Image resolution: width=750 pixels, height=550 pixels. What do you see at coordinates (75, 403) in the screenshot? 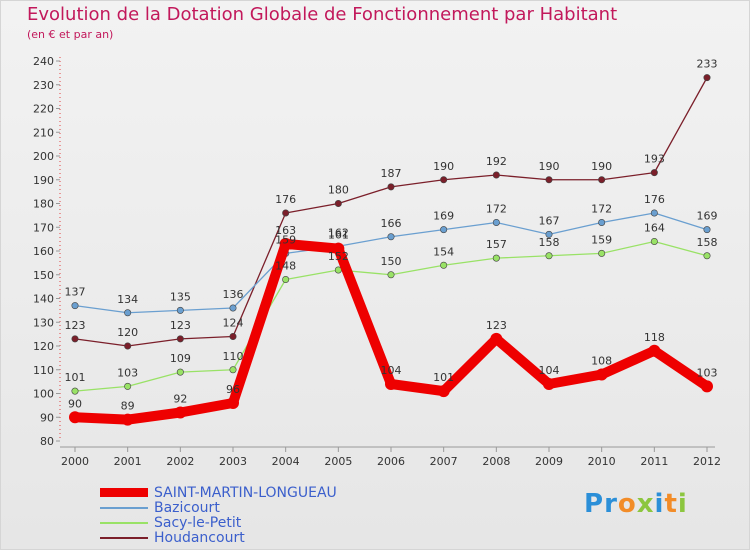
I see `data-label: 90` at bounding box center [75, 403].